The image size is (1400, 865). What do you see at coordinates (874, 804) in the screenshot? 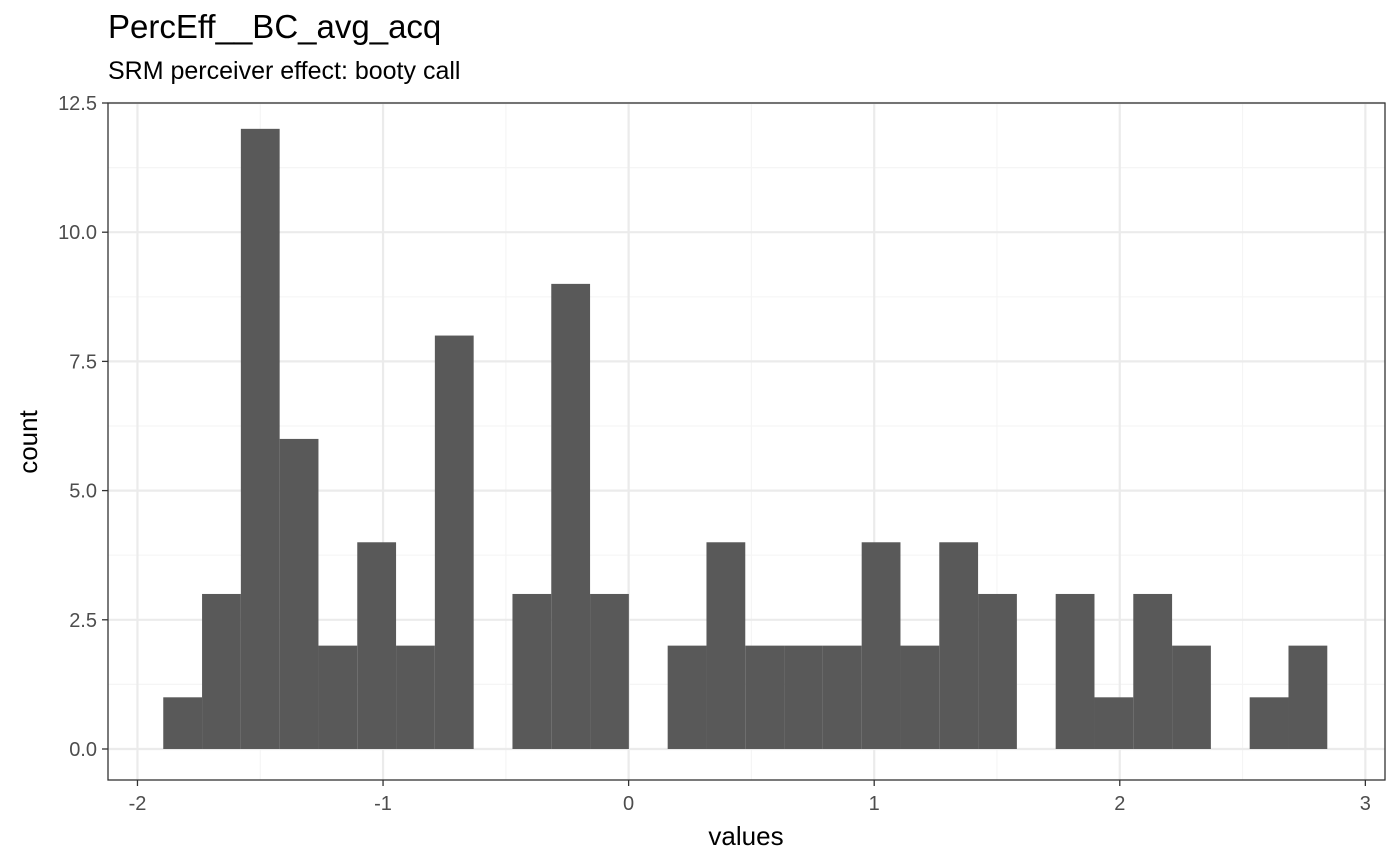
I see `x-tick-label: 1` at bounding box center [874, 804].